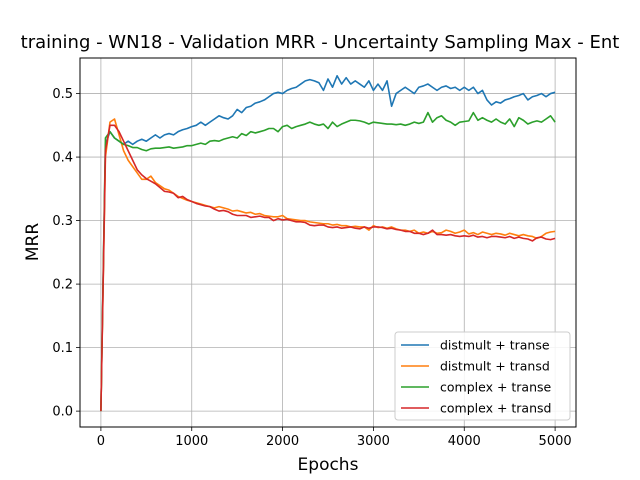 Image resolution: width=640 pixels, height=480 pixels. Describe the element at coordinates (62, 221) in the screenshot. I see `y-tick-label: 0.3` at that location.